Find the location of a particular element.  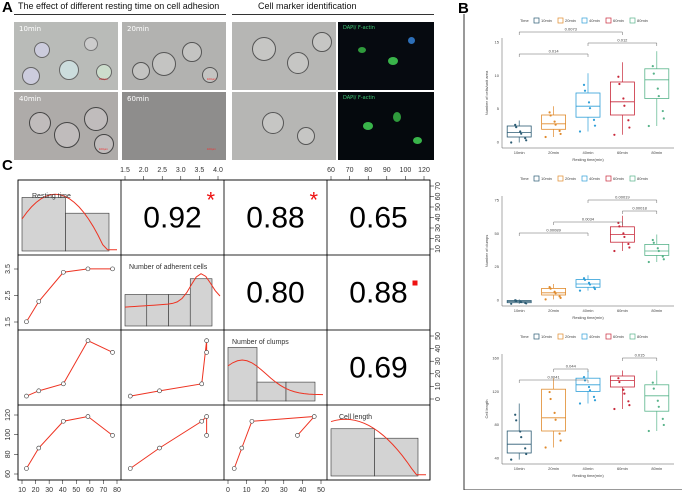

p-value-label: 0.00089 is located at coordinates (553, 230).